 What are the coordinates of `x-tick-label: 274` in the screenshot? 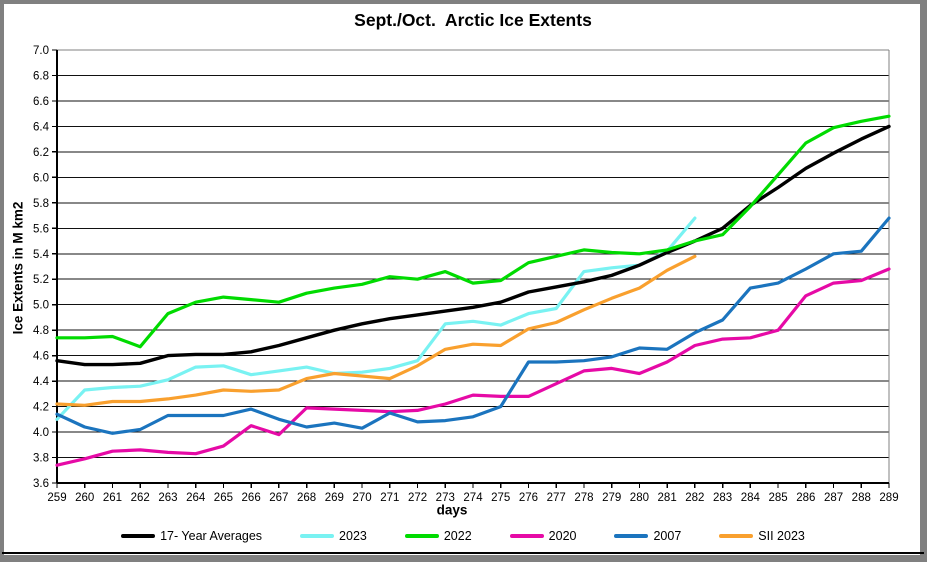 It's located at (473, 498).